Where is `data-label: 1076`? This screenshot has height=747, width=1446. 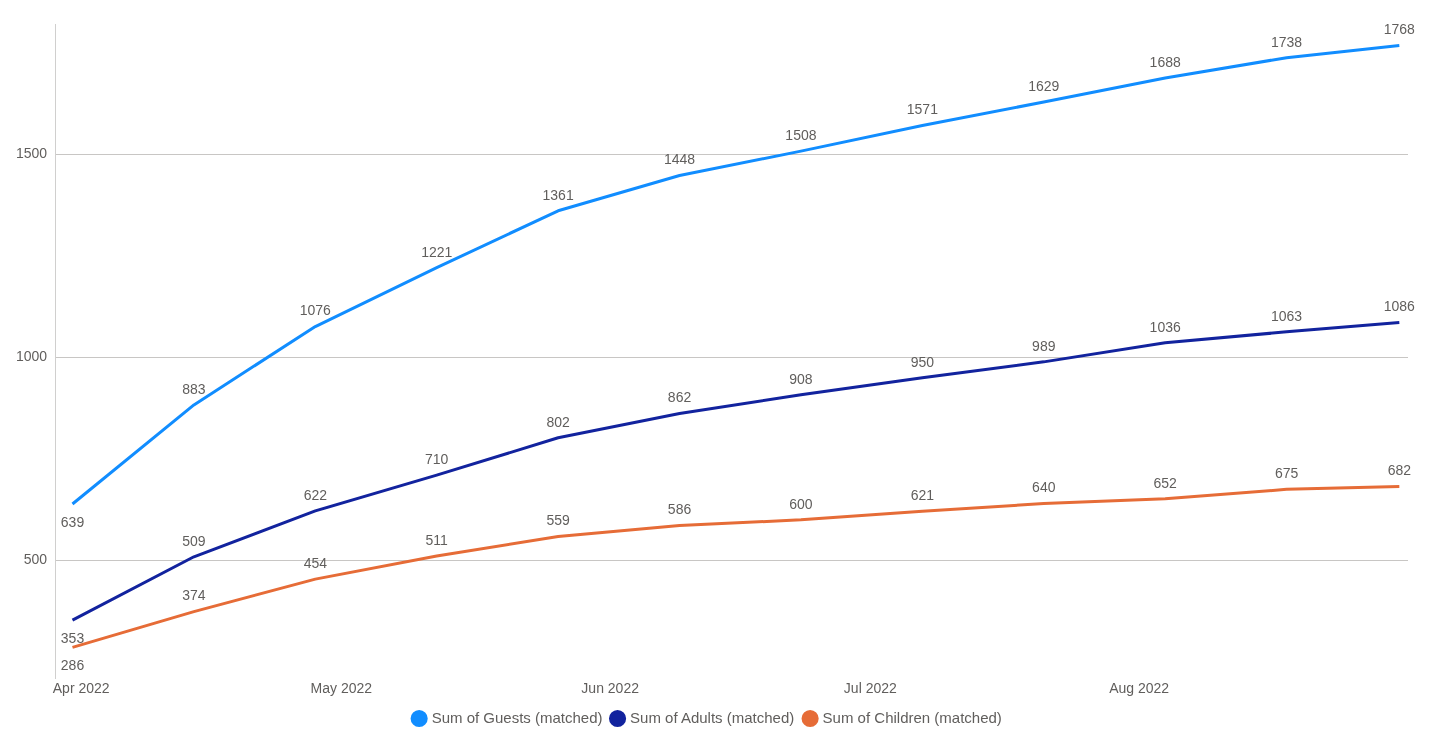 data-label: 1076 is located at coordinates (315, 310).